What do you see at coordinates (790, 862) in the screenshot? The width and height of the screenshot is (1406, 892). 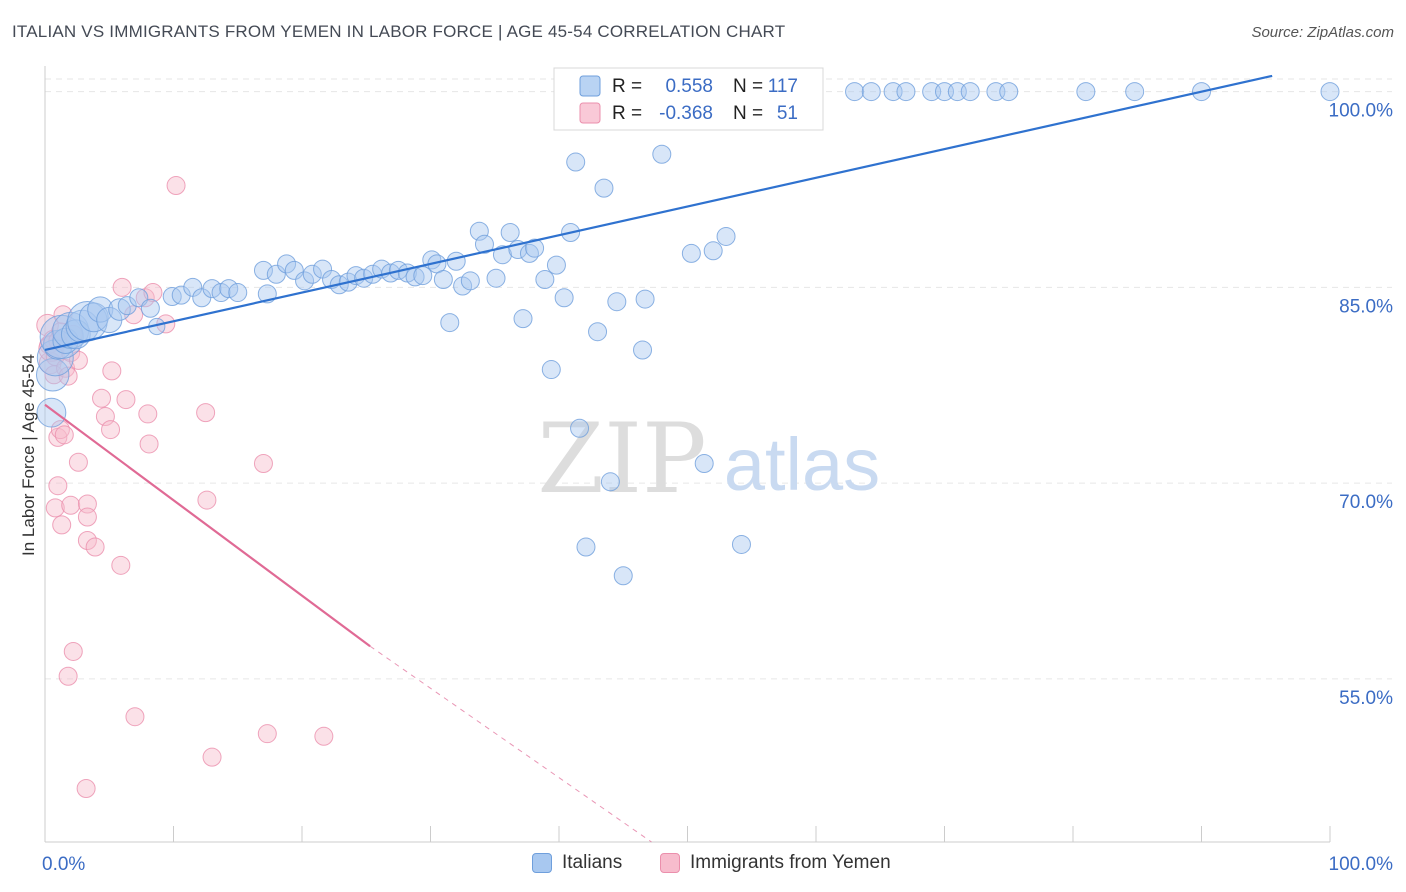 I see `bottom-legend-yemen-label: Immigrants from Yemen` at bounding box center [790, 862].